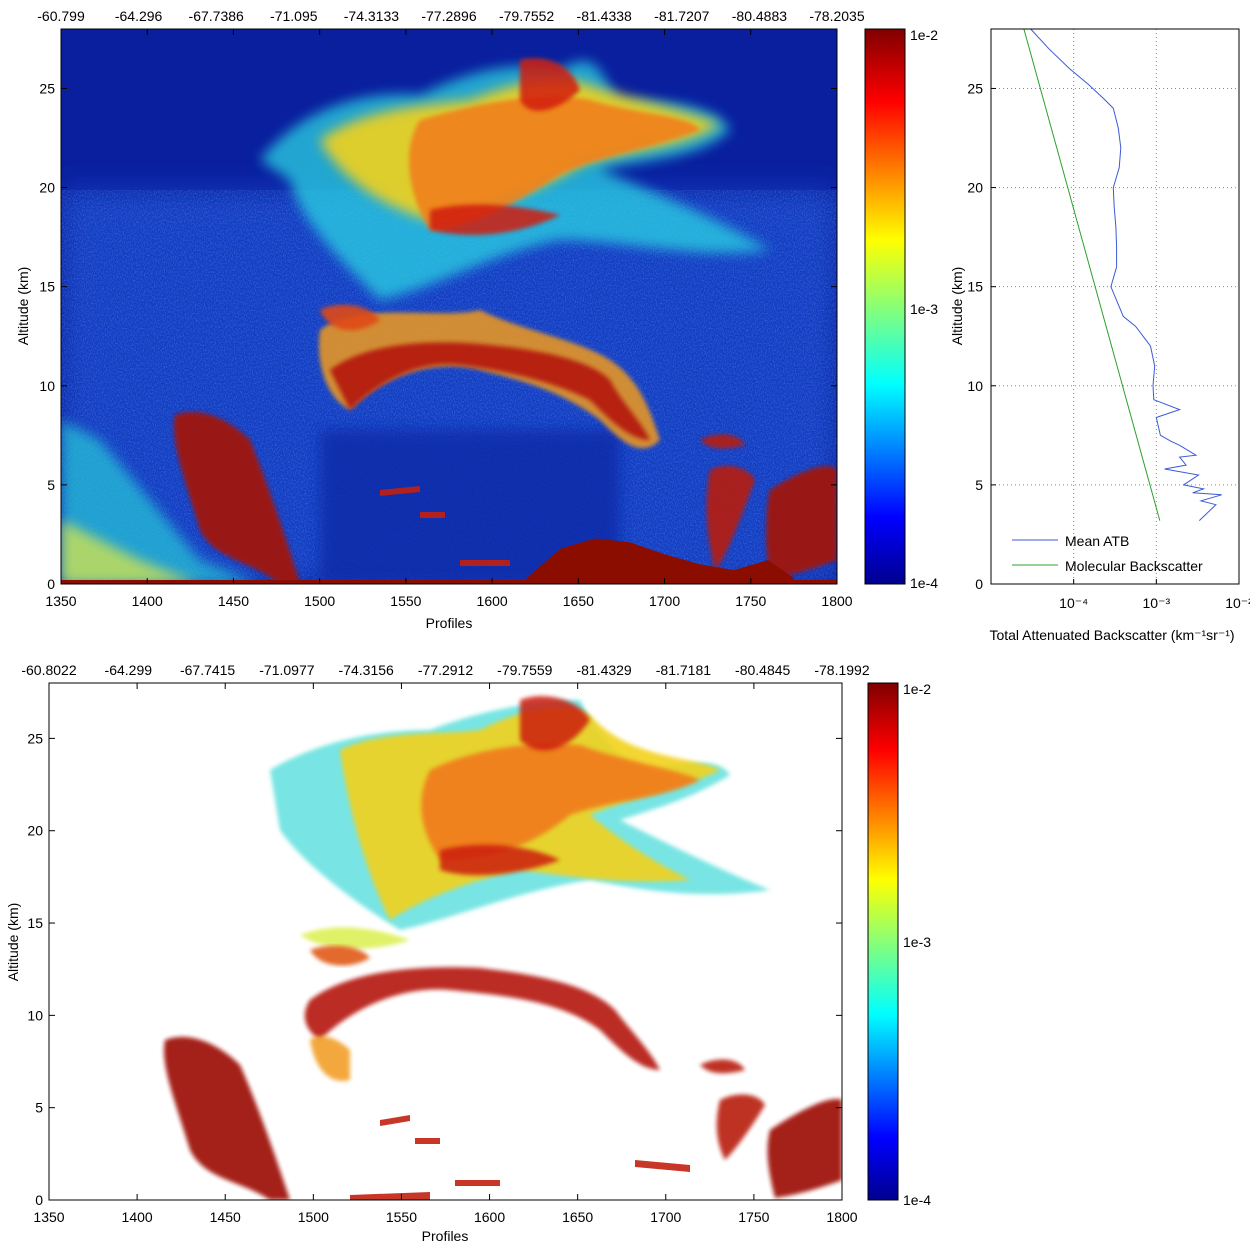  What do you see at coordinates (445, 1236) in the screenshot?
I see `bottom-heatmap-xlabel: Profiles` at bounding box center [445, 1236].